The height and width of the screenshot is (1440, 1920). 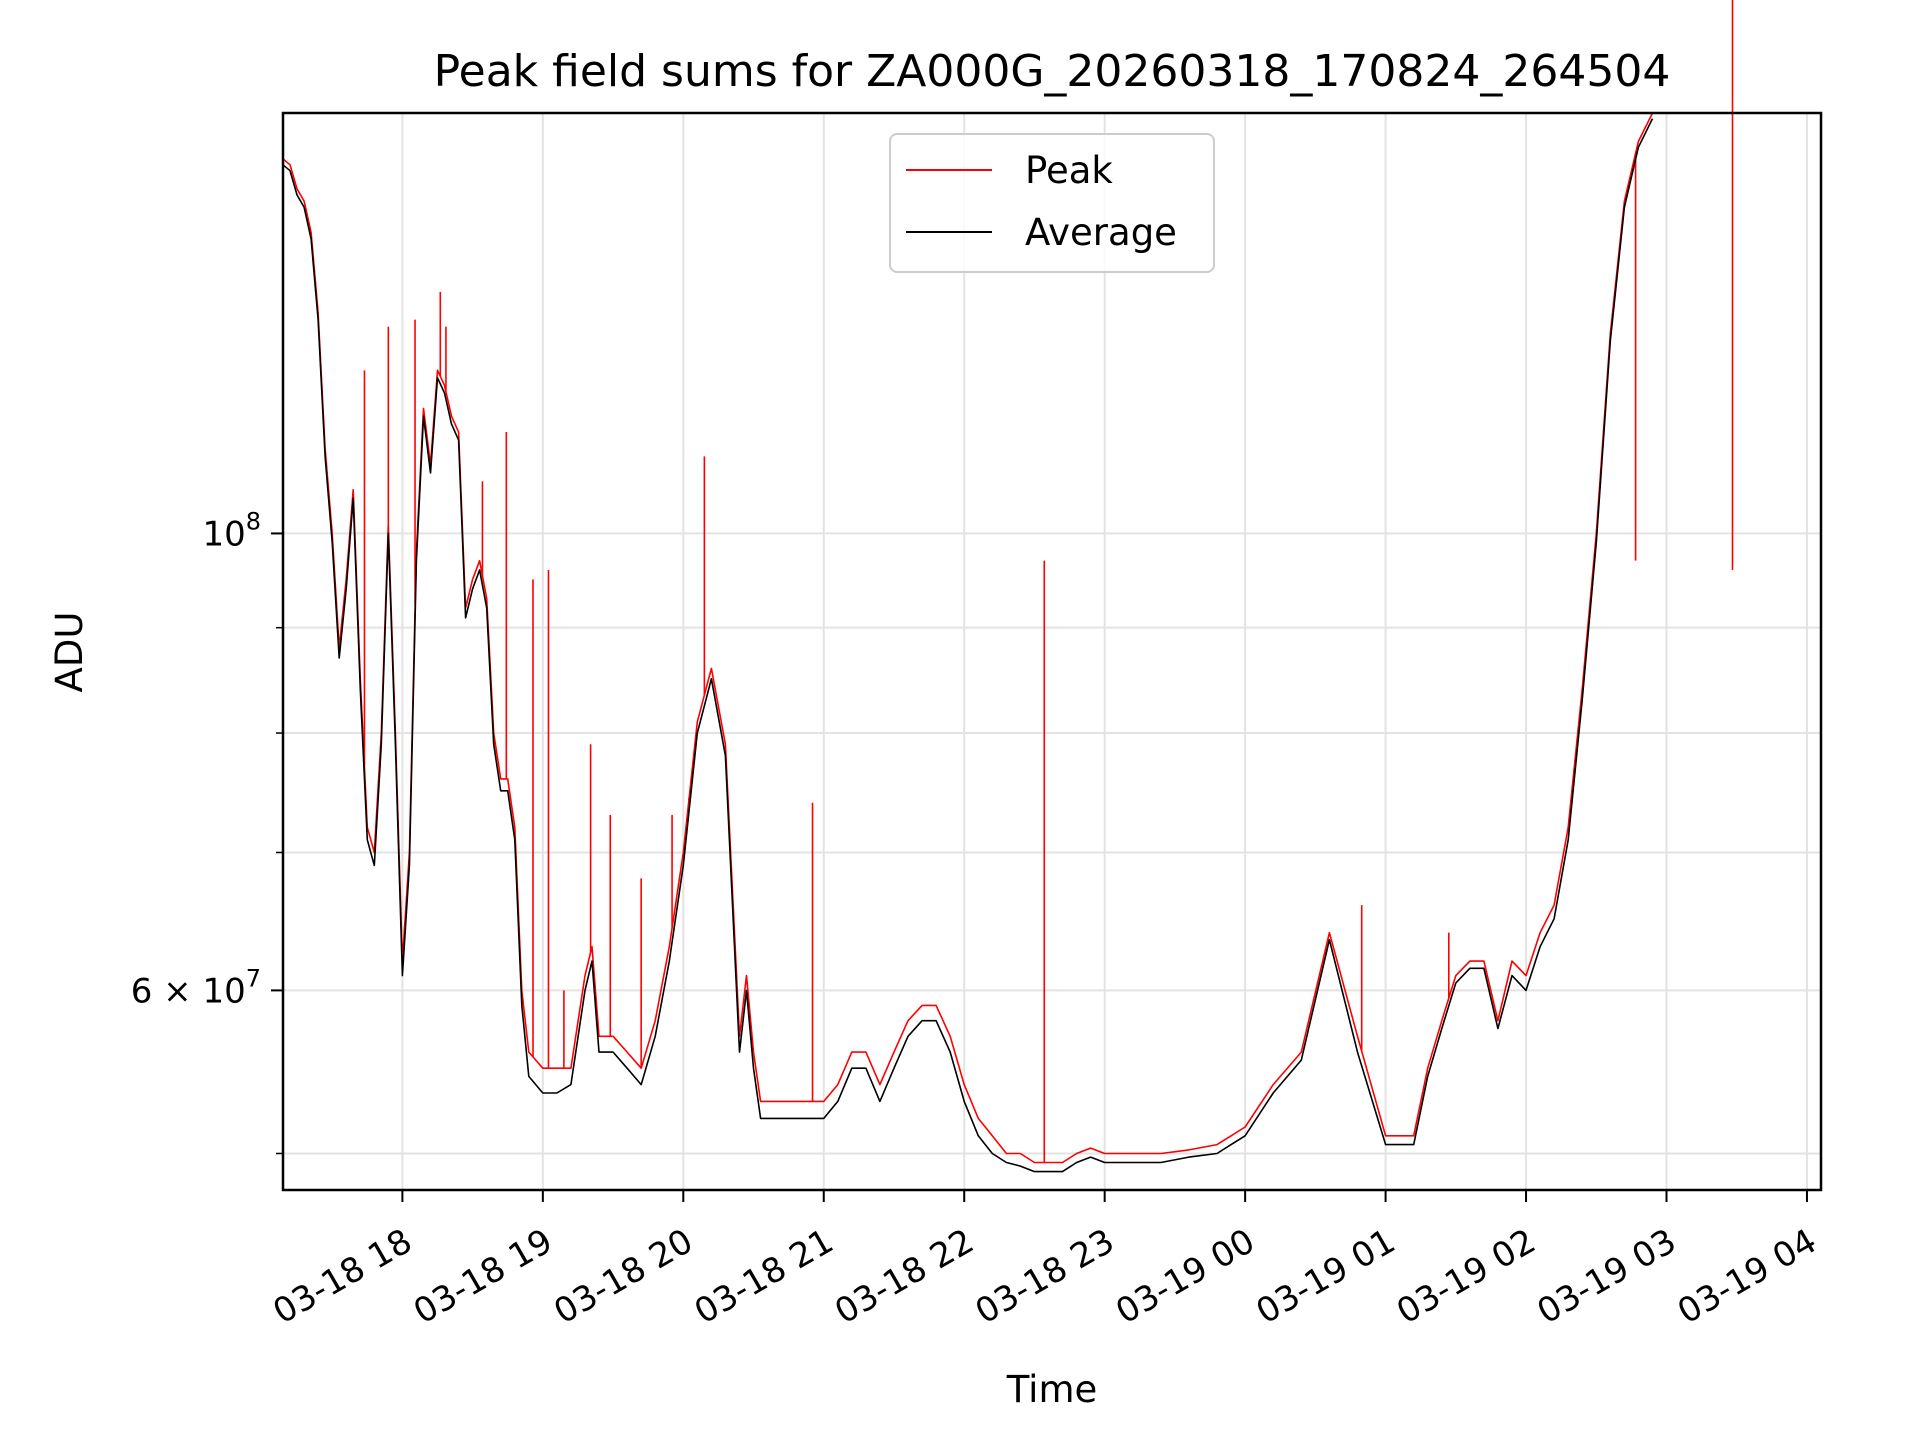 What do you see at coordinates (188, 991) in the screenshot?
I see `y-tick-label-base: 6 × 10` at bounding box center [188, 991].